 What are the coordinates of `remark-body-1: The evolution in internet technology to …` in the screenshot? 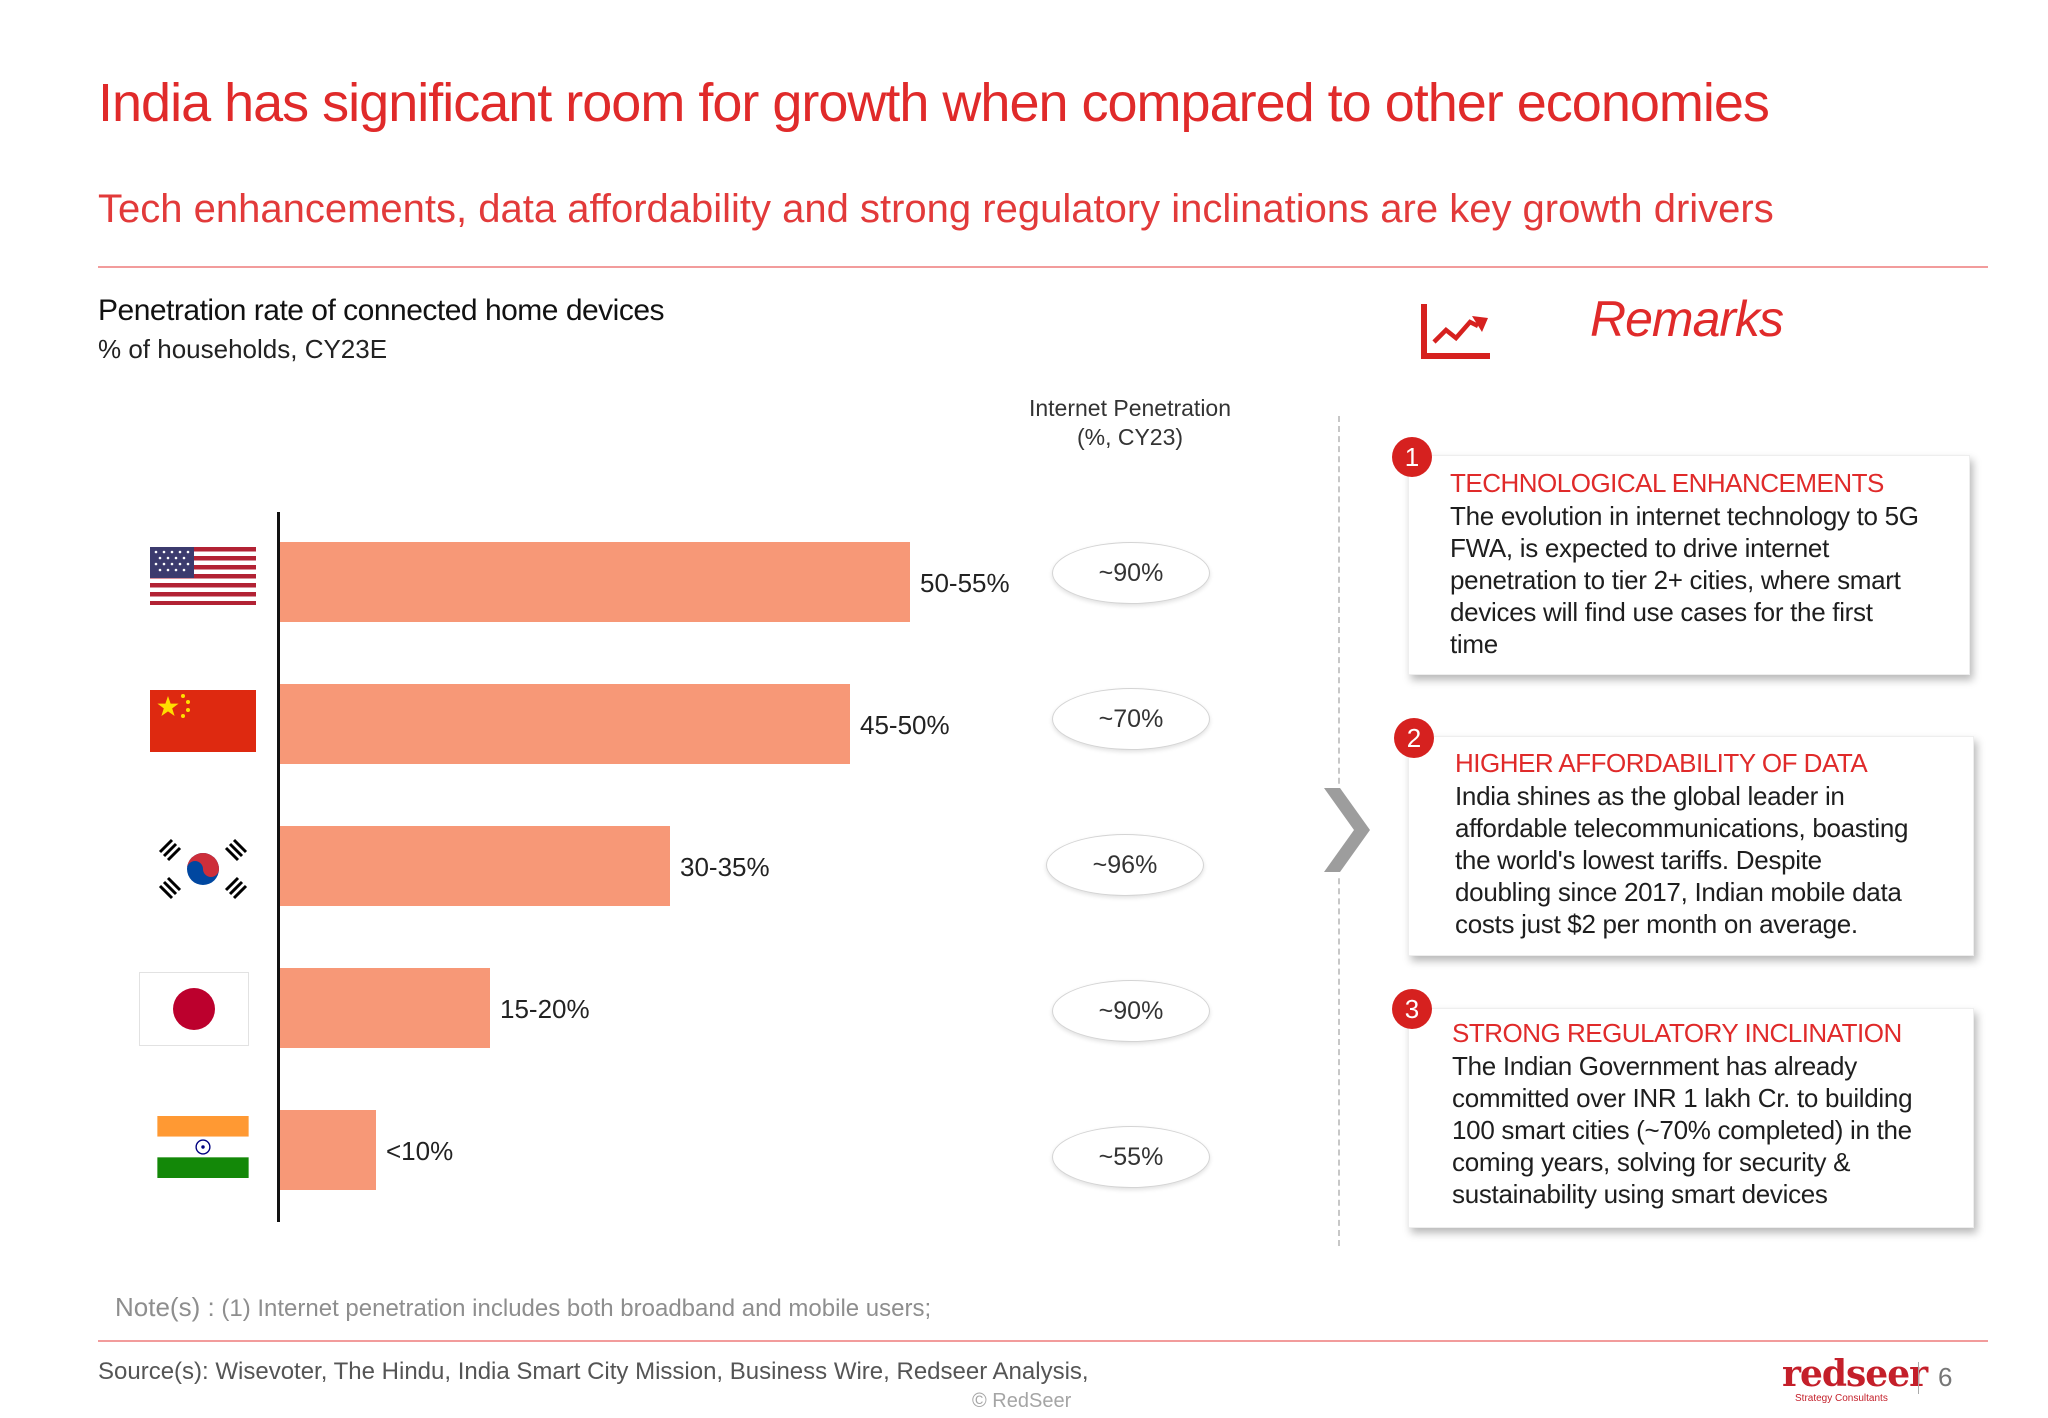 It's located at (1684, 580).